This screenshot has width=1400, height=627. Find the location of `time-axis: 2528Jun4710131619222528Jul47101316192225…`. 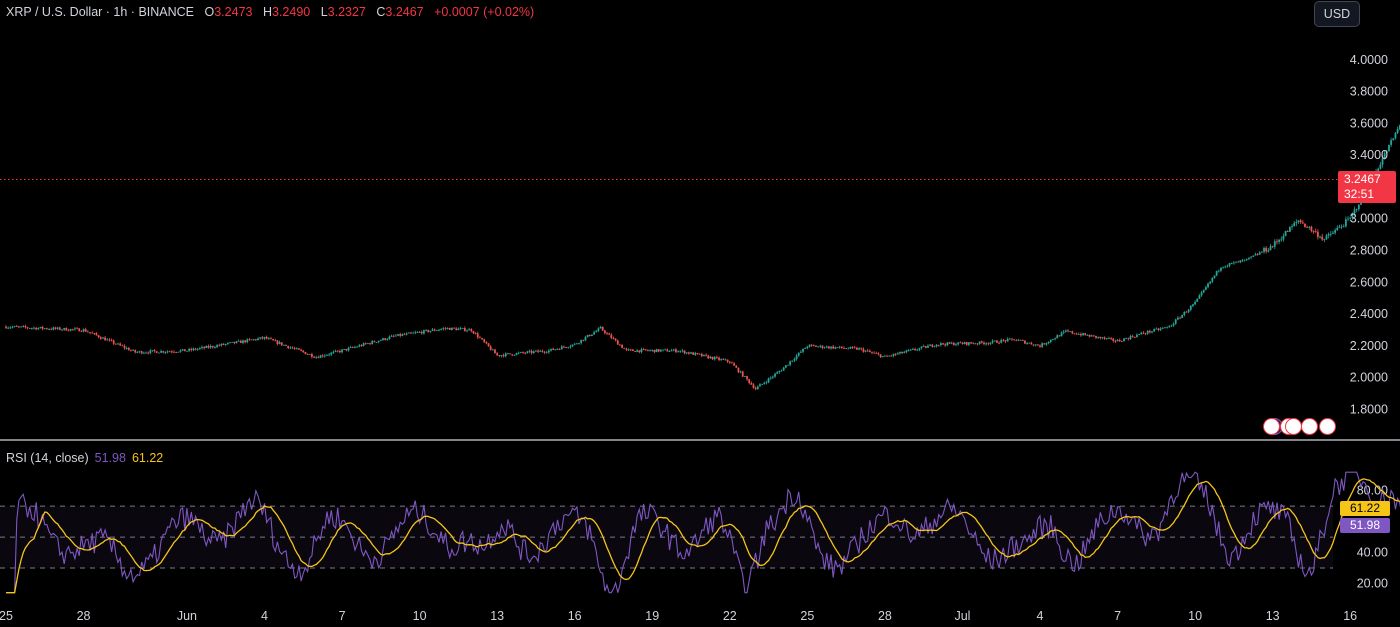

time-axis: 2528Jun4710131619222528Jul47101316192225… is located at coordinates (700, 616).